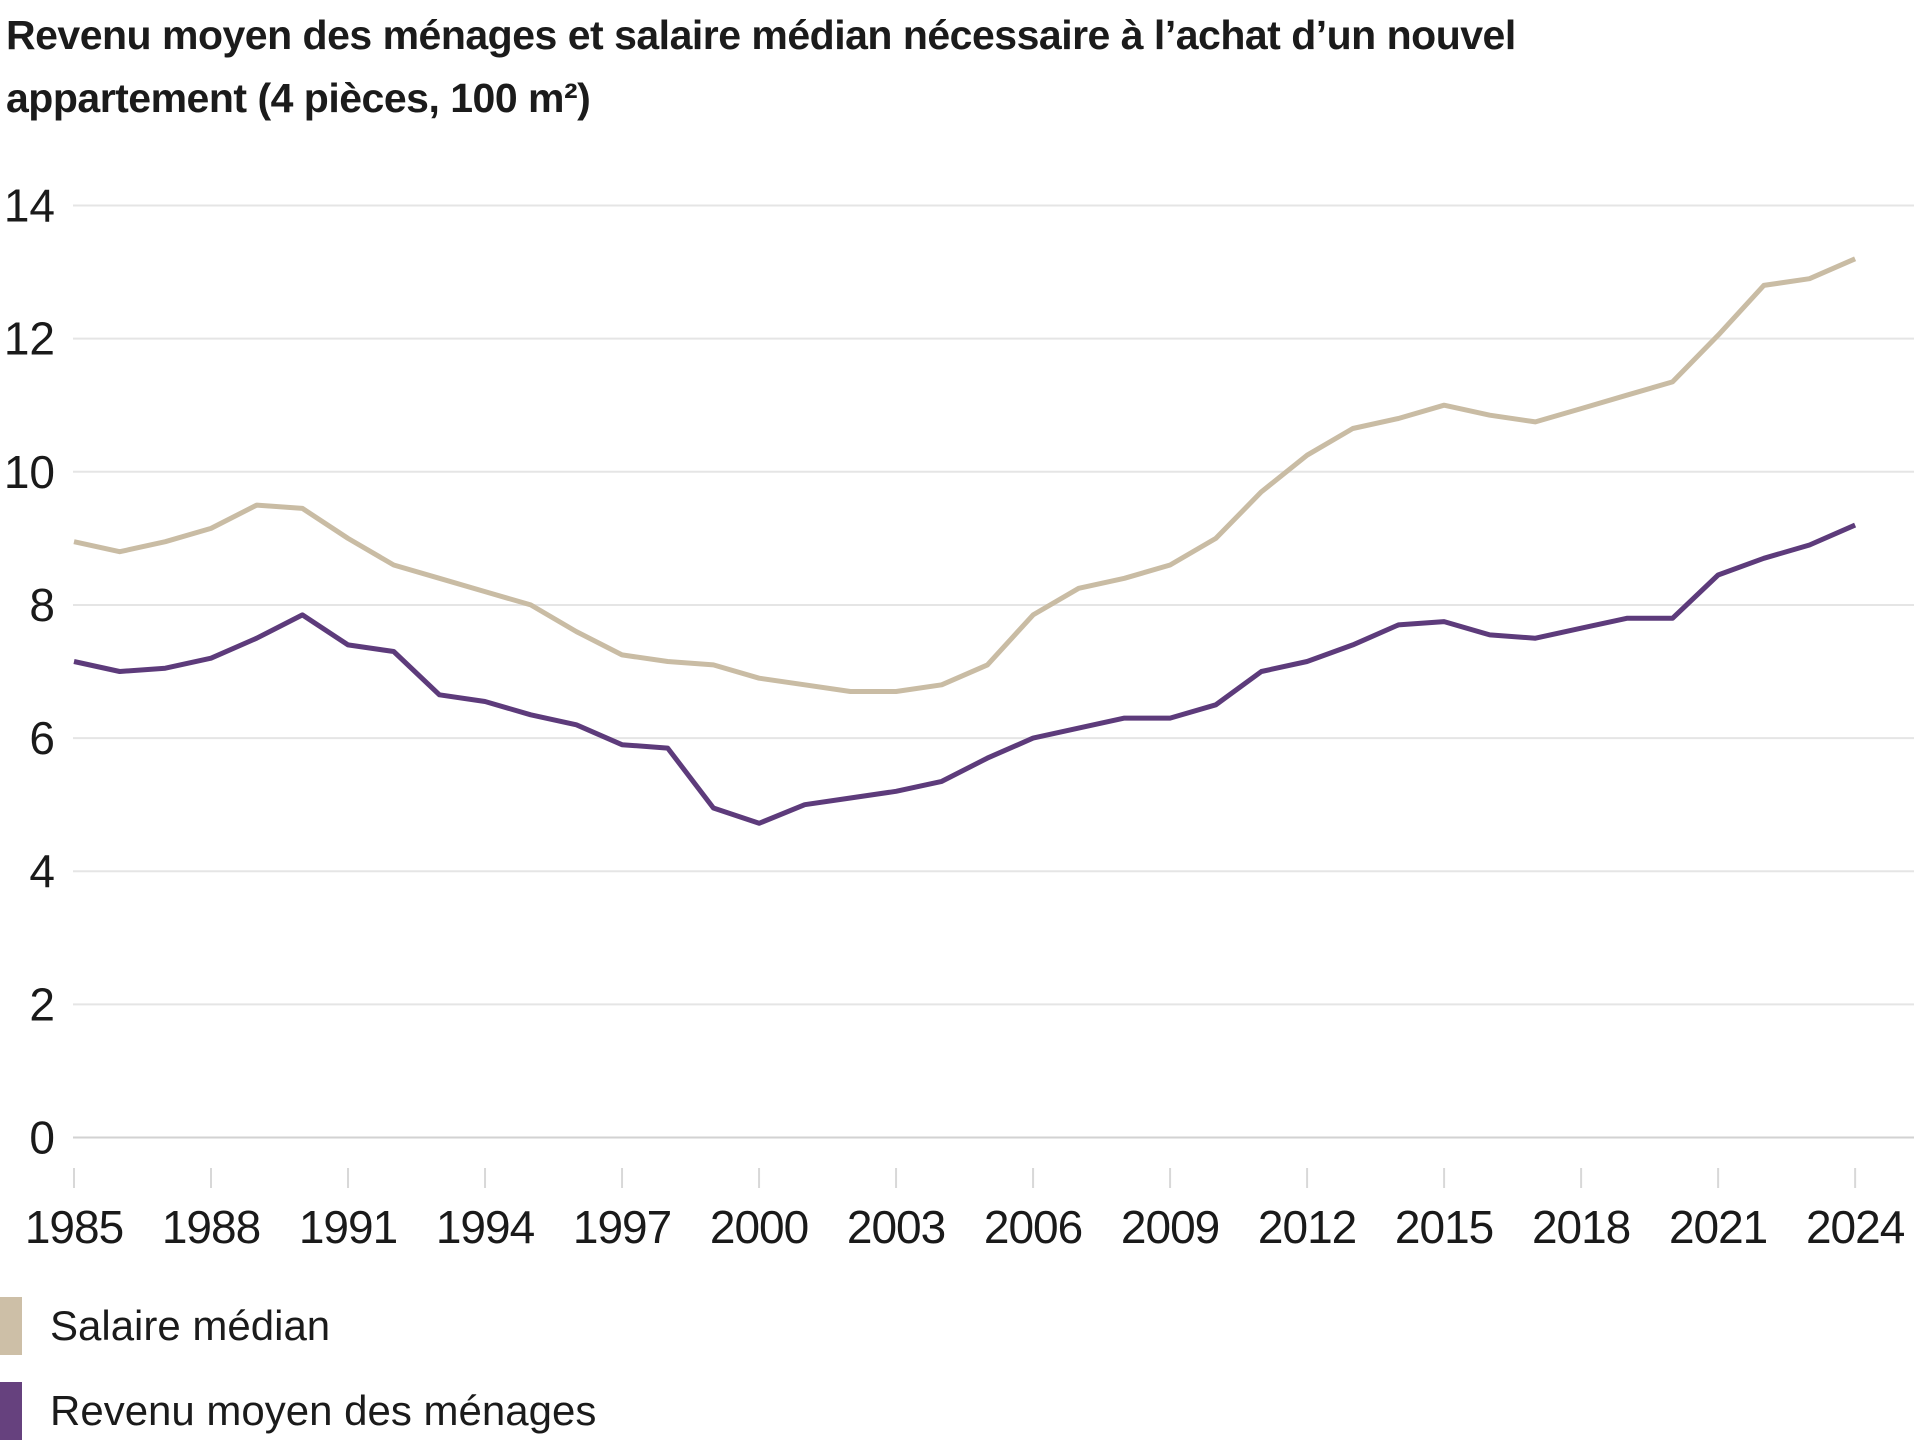  What do you see at coordinates (11, 1411) in the screenshot?
I see `legend-swatch-revenu-moyen` at bounding box center [11, 1411].